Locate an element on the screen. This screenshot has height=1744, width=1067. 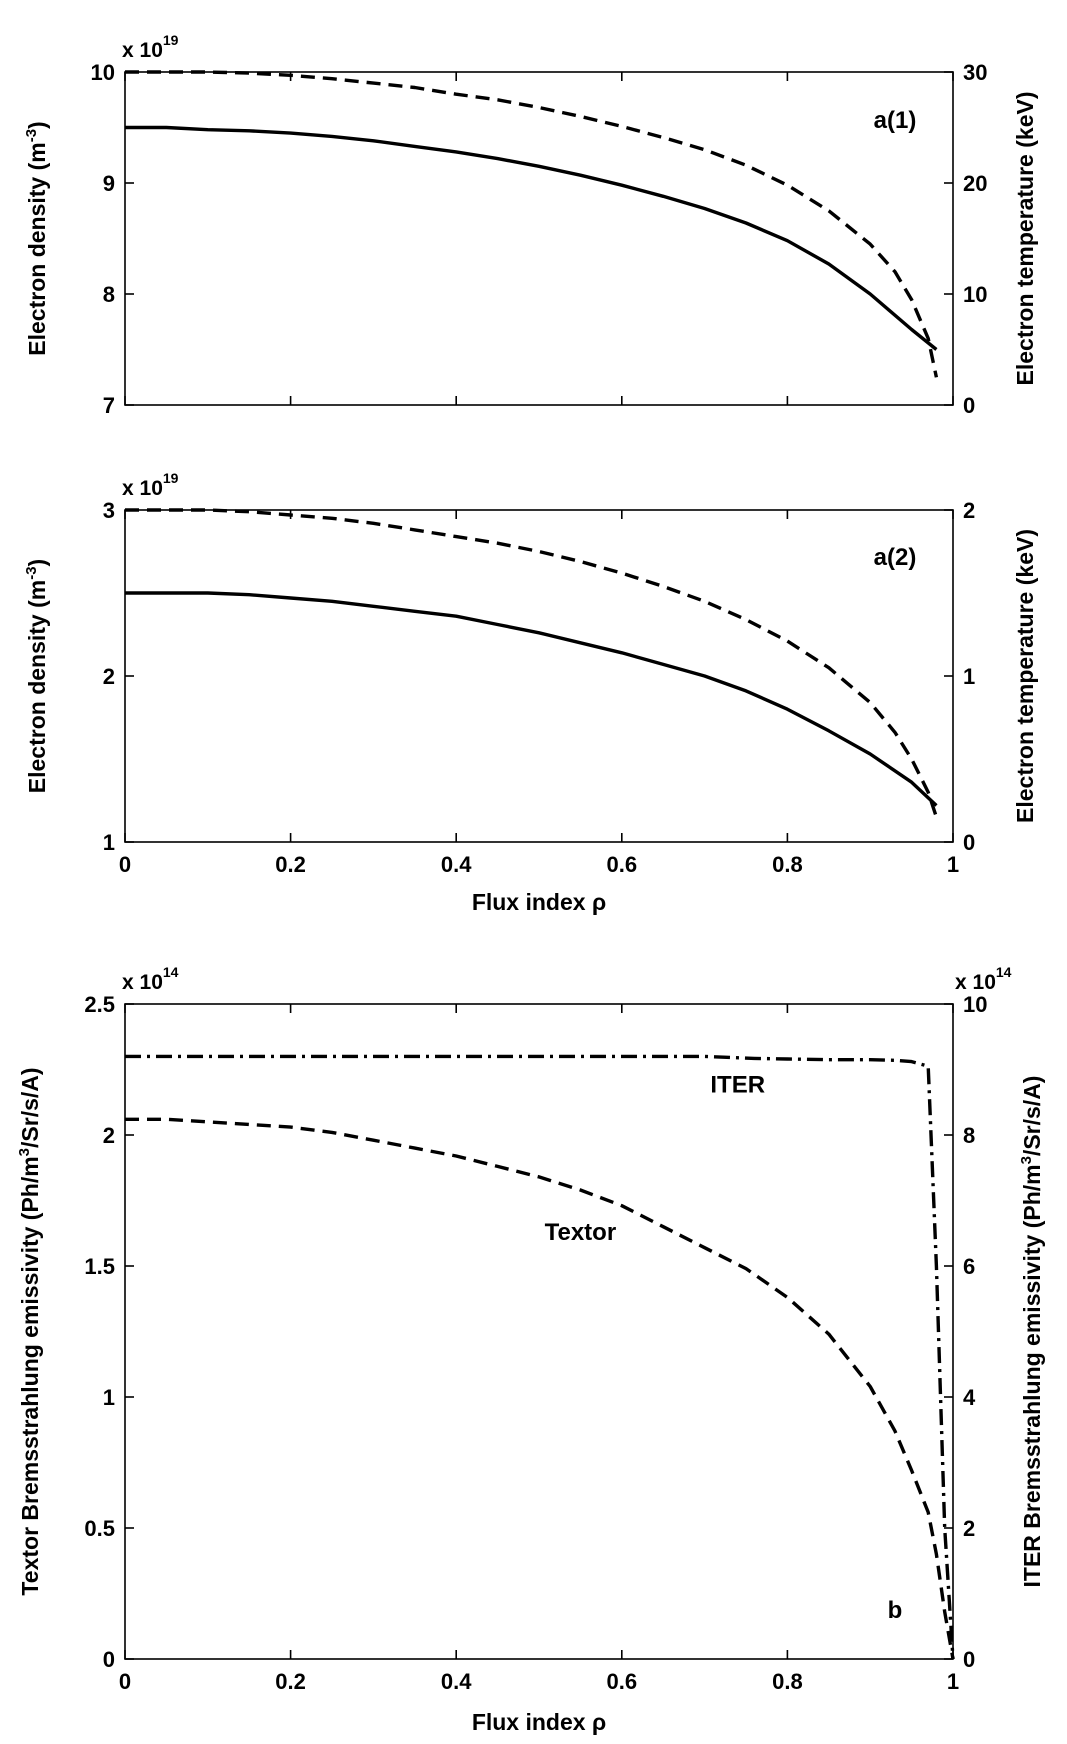
y-right-multiplier: x 1014 is located at coordinates (983, 979).